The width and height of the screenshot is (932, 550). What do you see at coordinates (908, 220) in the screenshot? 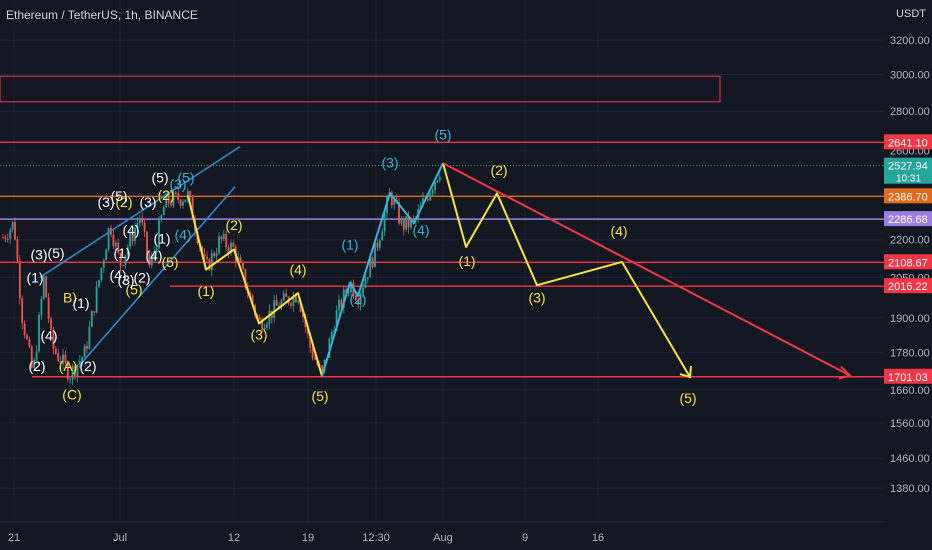
I see `price-level-tag-text: 2286.68` at bounding box center [908, 220].